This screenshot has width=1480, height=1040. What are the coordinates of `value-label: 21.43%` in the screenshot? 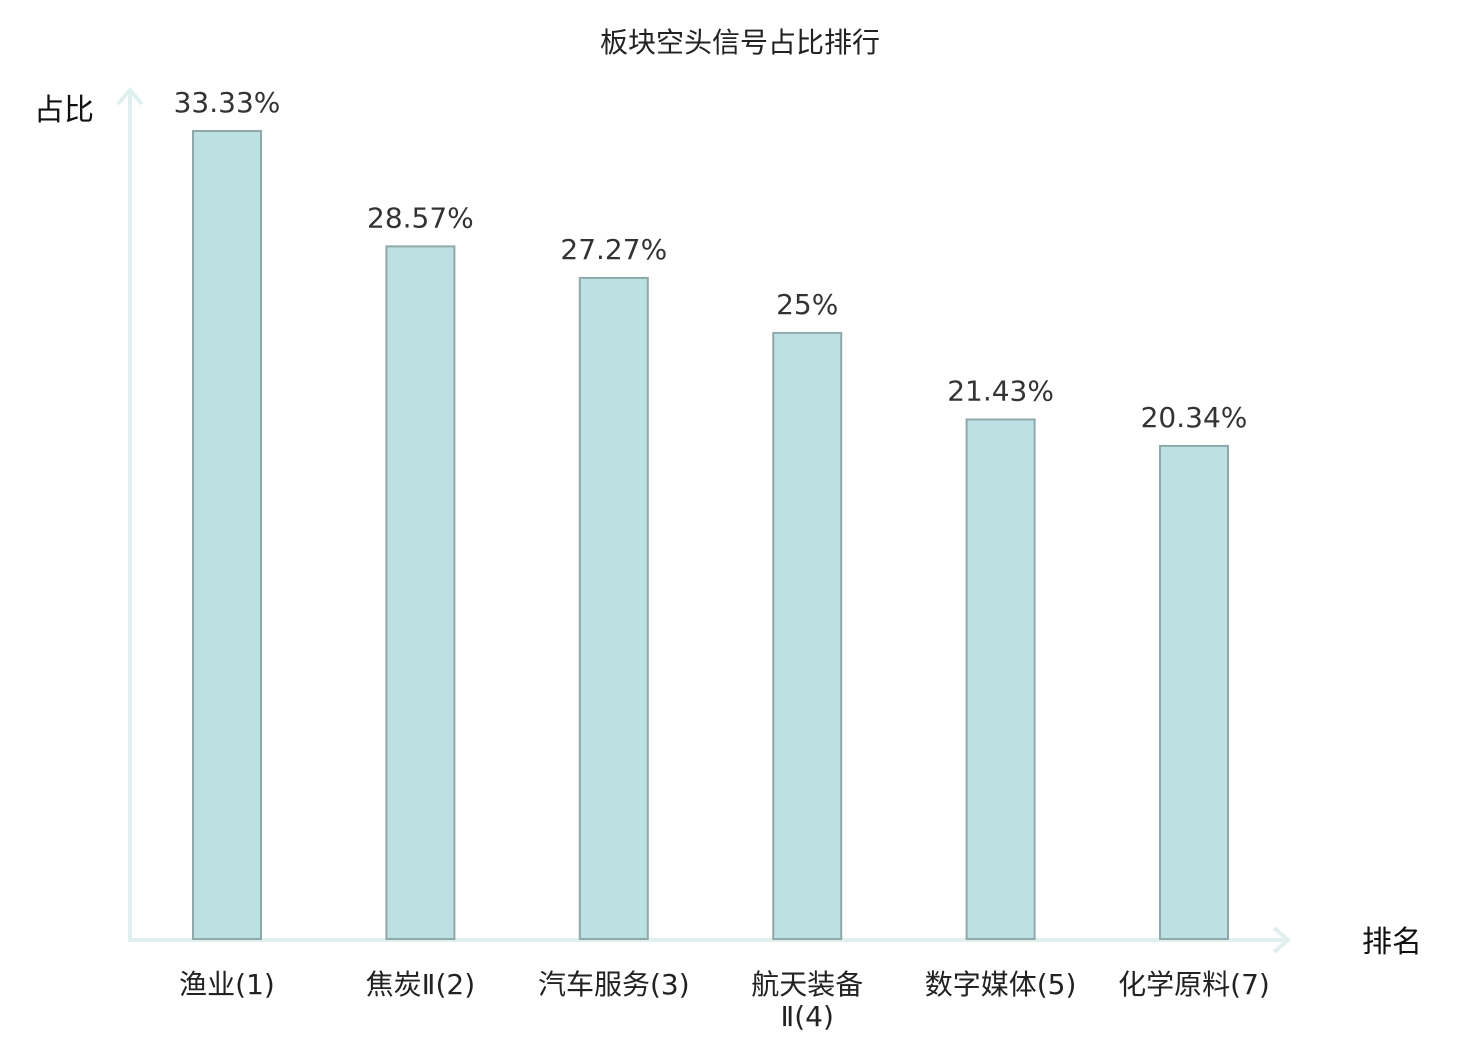 It's located at (1000, 390).